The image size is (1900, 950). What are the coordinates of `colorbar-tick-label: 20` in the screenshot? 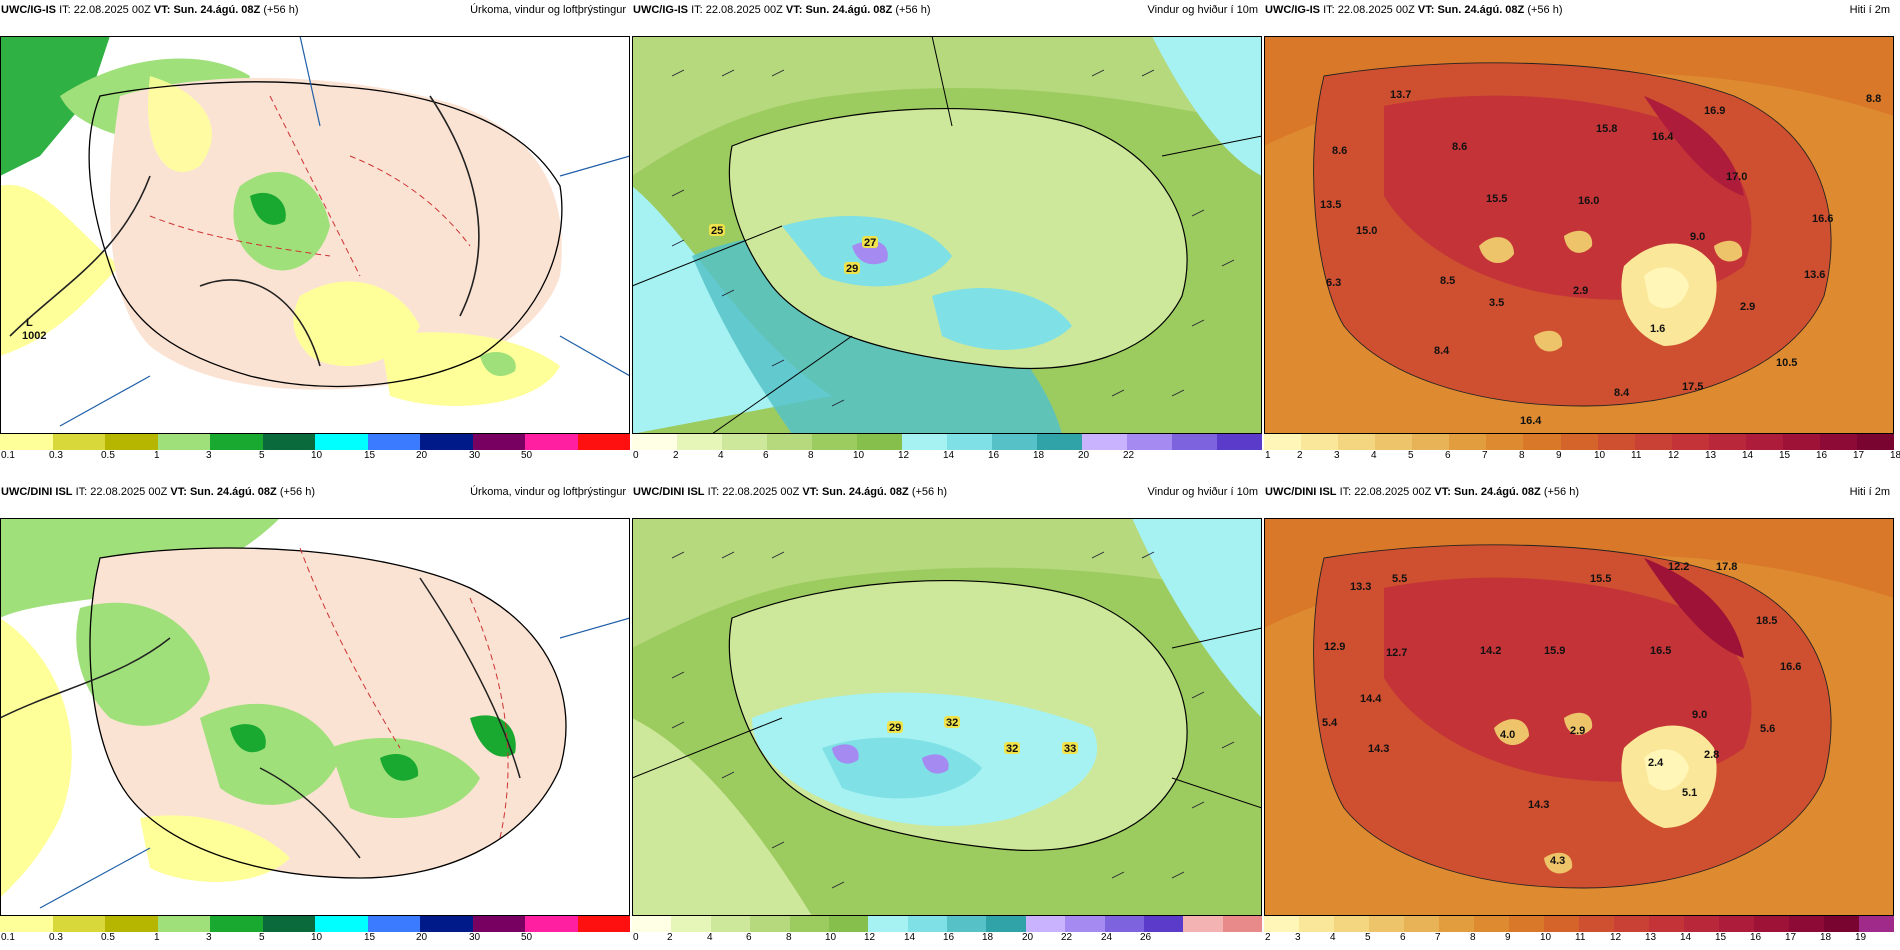 It's located at (422, 937).